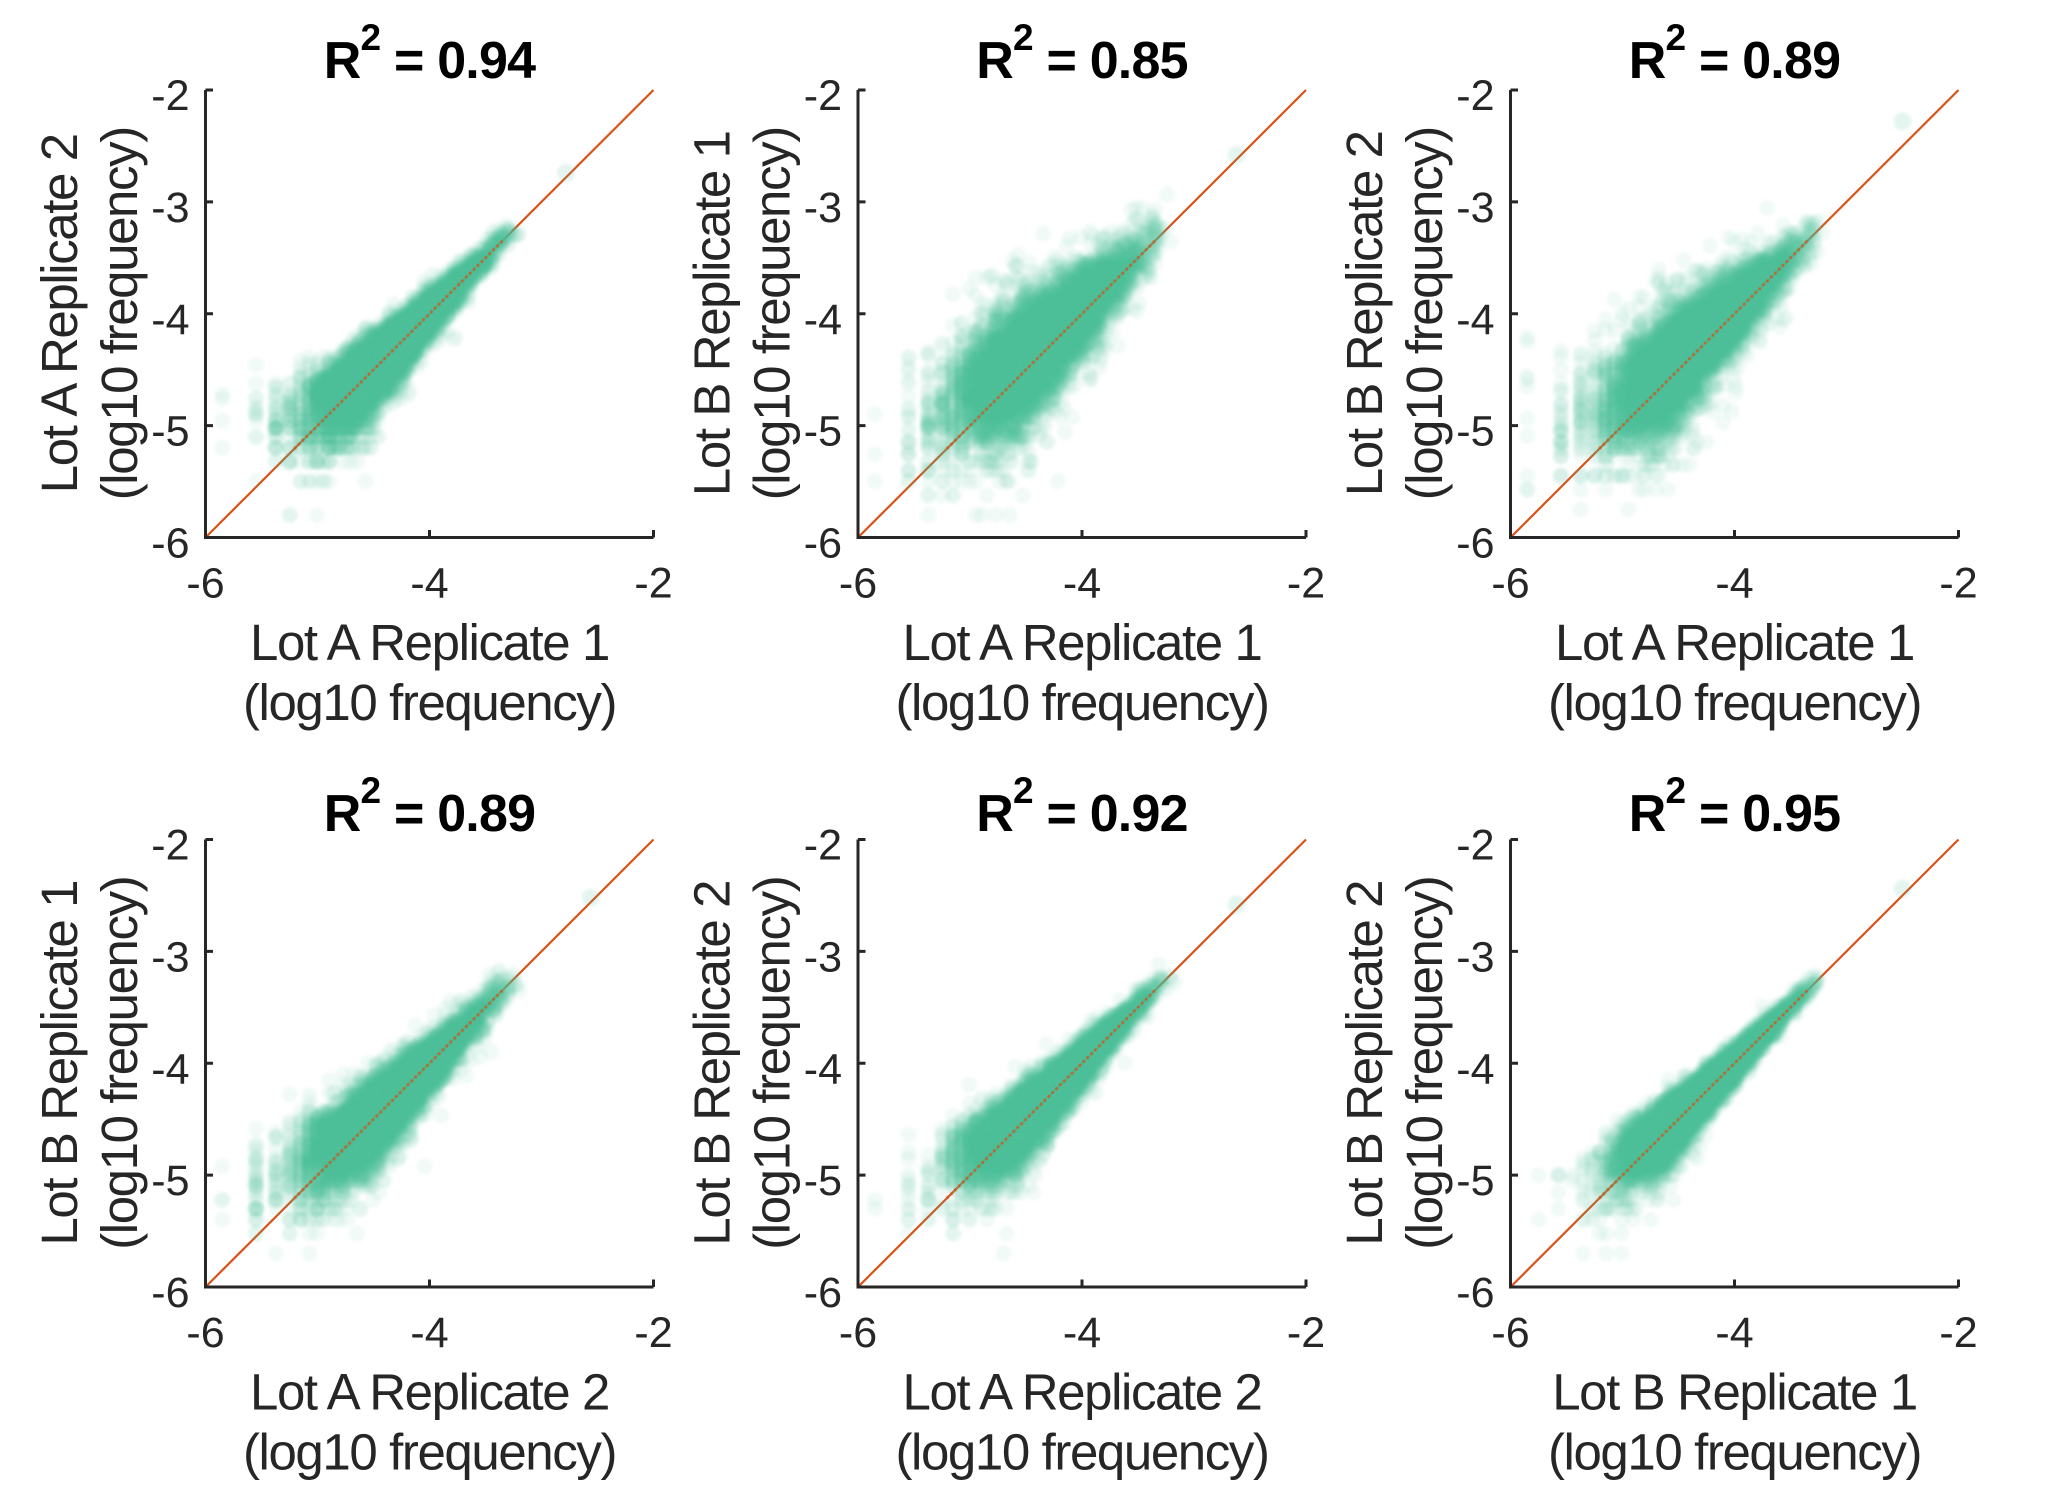 This screenshot has height=1498, width=2048. I want to click on svg-text: R2 = 0.95, so click(1734, 806).